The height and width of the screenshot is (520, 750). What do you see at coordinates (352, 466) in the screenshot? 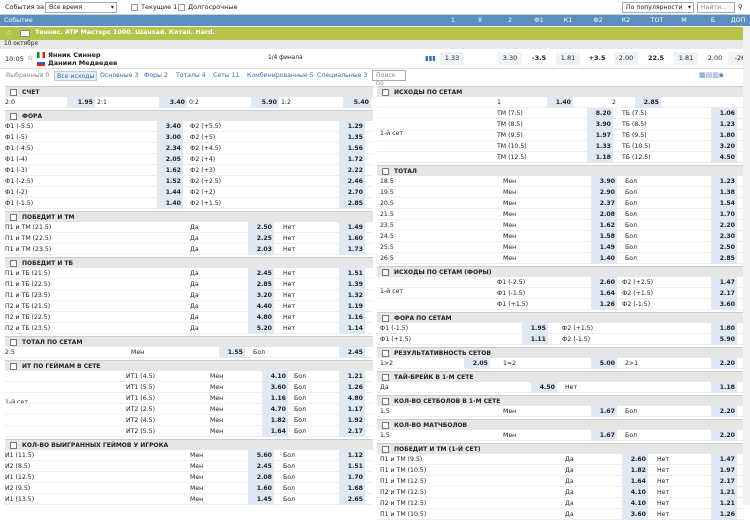
I see `odds-button: 1.51` at bounding box center [352, 466].